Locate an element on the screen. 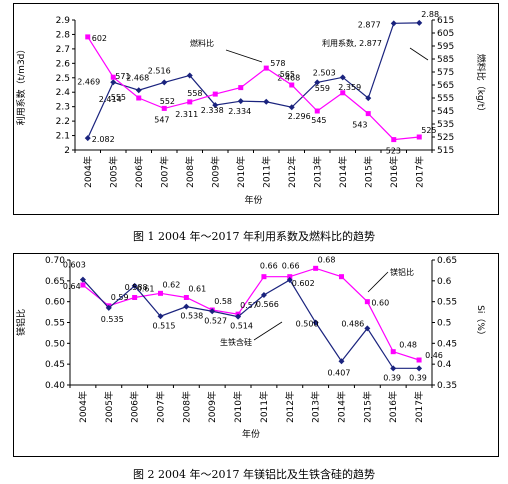 This screenshot has height=484, width=508. right-tick-label: 595 is located at coordinates (445, 47).